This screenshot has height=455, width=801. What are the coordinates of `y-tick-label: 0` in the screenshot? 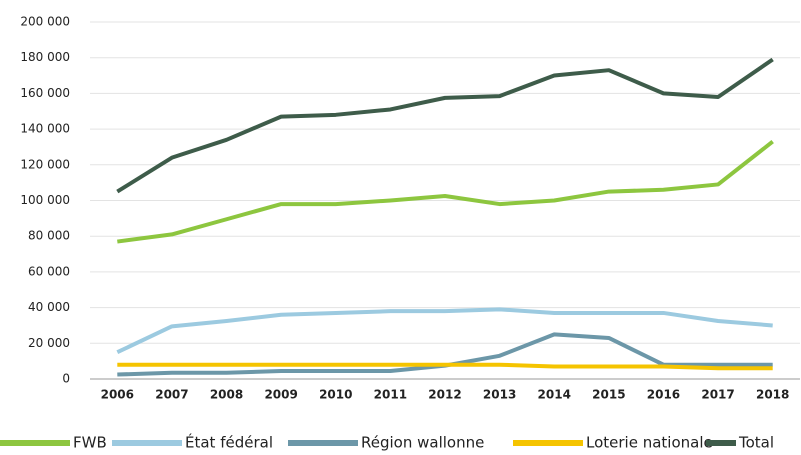 It's located at (66, 379).